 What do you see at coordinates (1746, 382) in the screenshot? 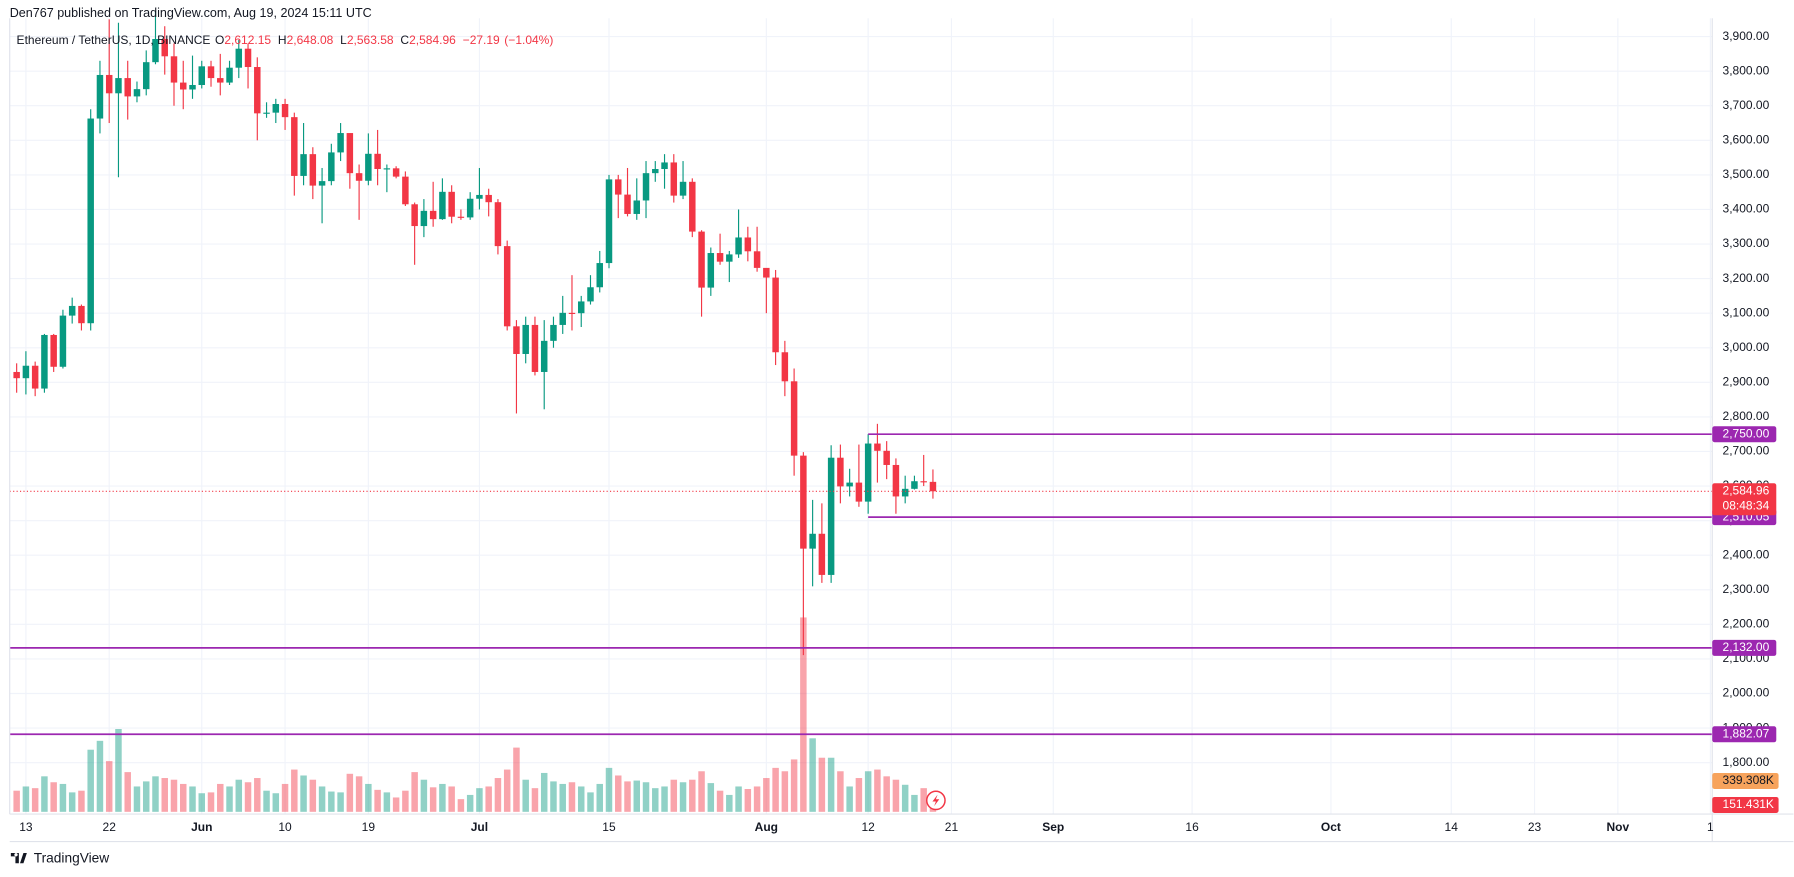
I see `y-tick-label: 2,900.00` at bounding box center [1746, 382].